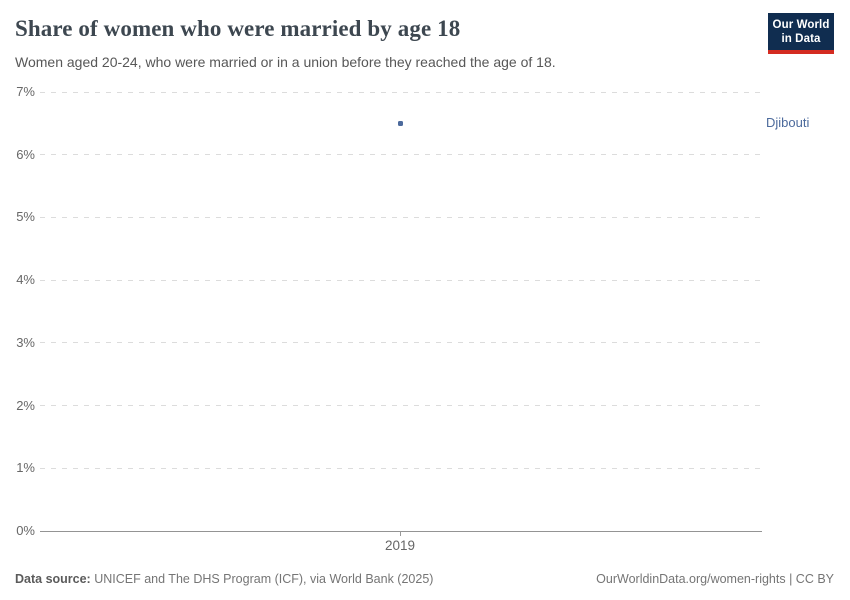 Image resolution: width=850 pixels, height=600 pixels. What do you see at coordinates (25, 468) in the screenshot?
I see `y-axis-tick-label: 1%` at bounding box center [25, 468].